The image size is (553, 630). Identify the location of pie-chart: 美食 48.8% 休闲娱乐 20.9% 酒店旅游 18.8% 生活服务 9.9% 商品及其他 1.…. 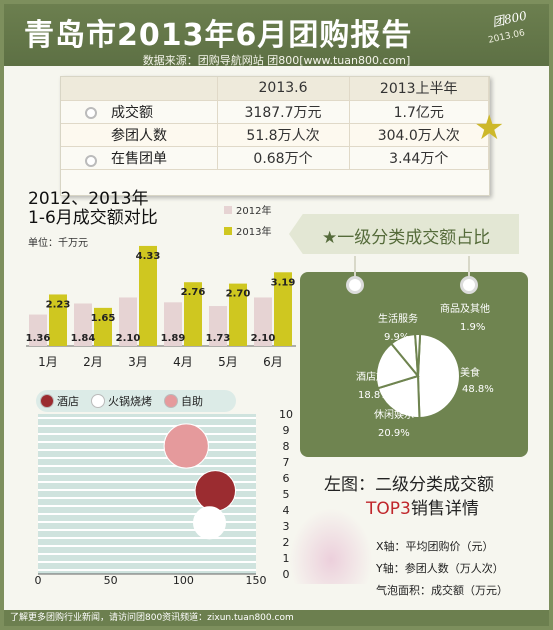
(425, 370).